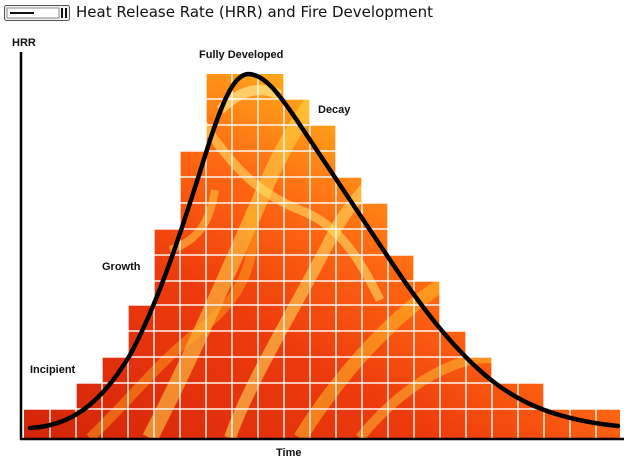 This screenshot has width=640, height=463. What do you see at coordinates (24, 43) in the screenshot?
I see `y-axis-label: HRR` at bounding box center [24, 43].